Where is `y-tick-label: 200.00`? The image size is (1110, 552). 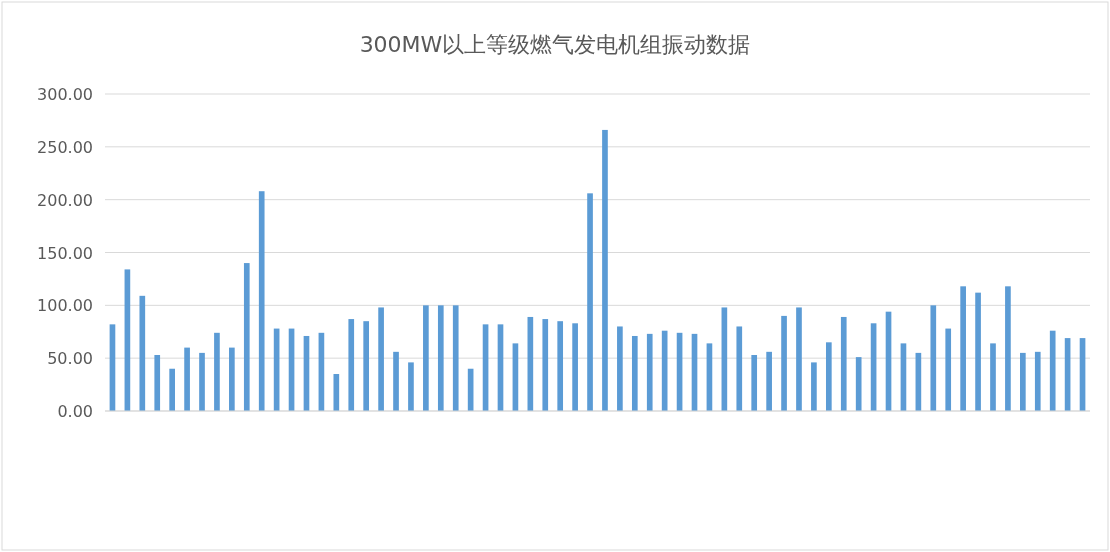 y-tick-label: 200.00 is located at coordinates (65, 200).